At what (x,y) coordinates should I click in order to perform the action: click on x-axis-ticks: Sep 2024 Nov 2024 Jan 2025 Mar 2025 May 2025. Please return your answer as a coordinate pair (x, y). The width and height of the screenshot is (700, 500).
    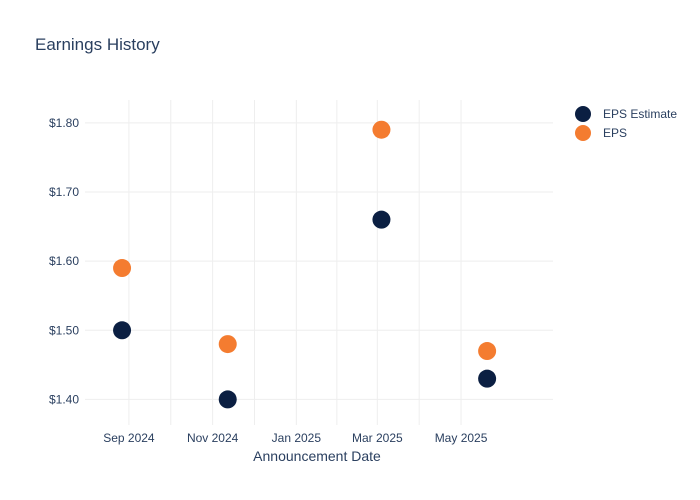
    Looking at the image, I should click on (295, 438).